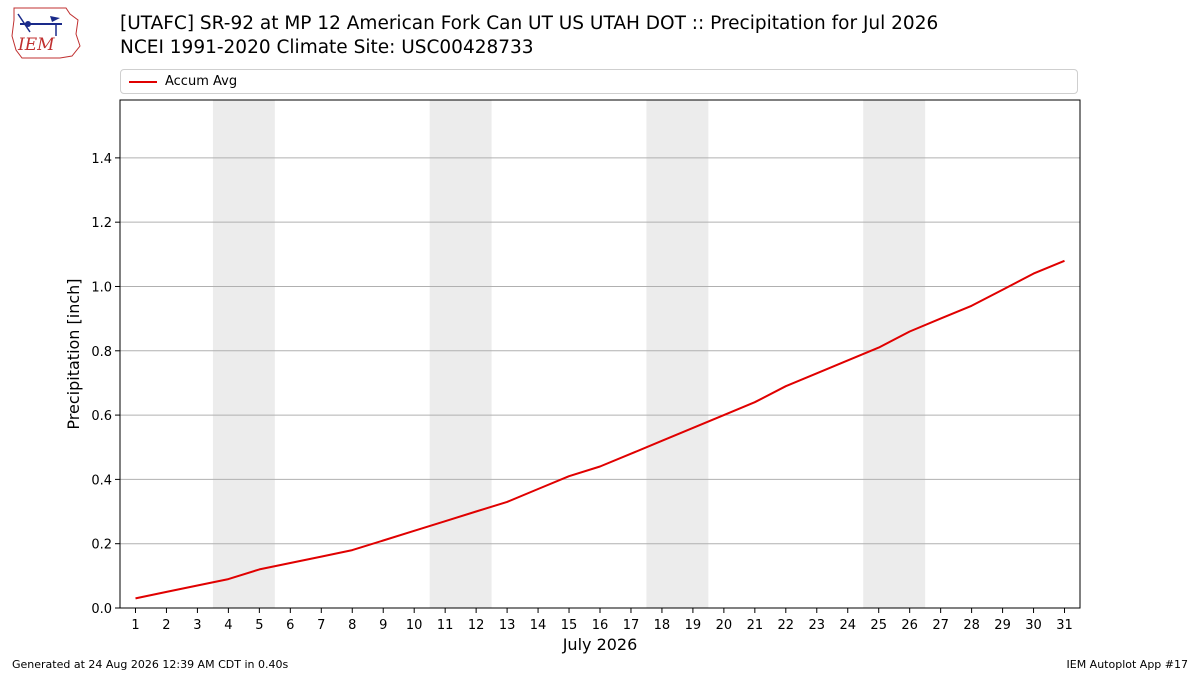  Describe the element at coordinates (101, 352) in the screenshot. I see `y-tick-label: 0.8` at that location.